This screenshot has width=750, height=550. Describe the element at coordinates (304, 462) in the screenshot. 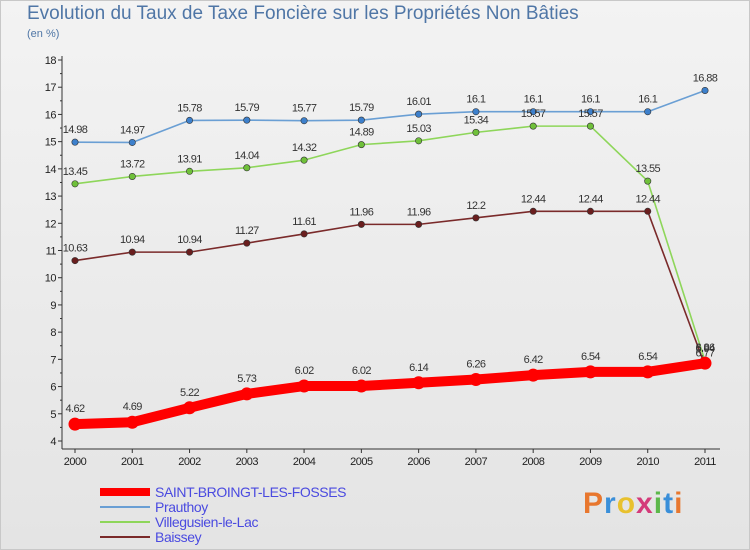

I see `x-tick-label: 2004` at that location.